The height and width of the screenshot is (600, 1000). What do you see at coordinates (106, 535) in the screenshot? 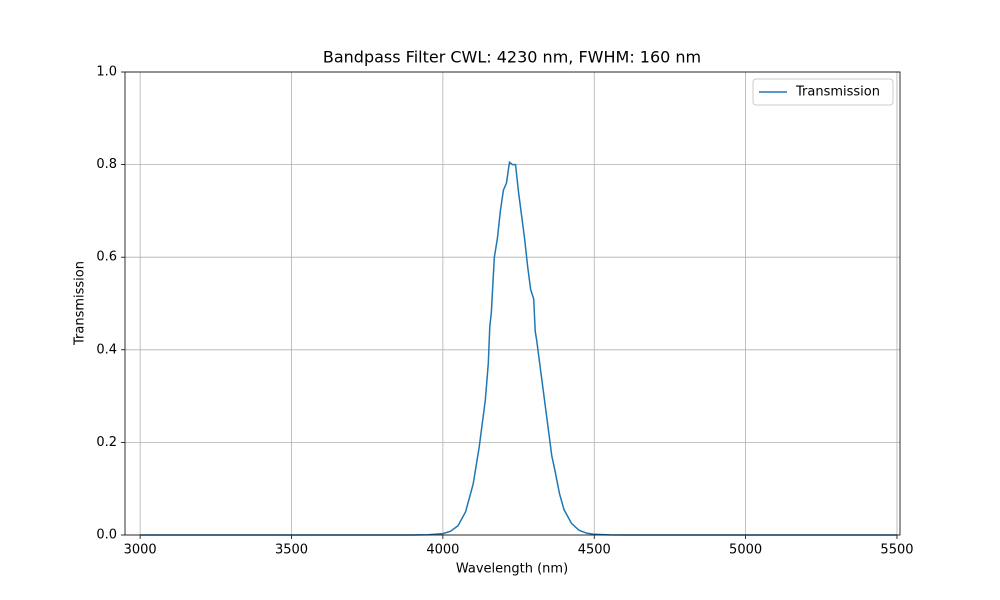
I see `y-tick-label: 0.0` at bounding box center [106, 535].